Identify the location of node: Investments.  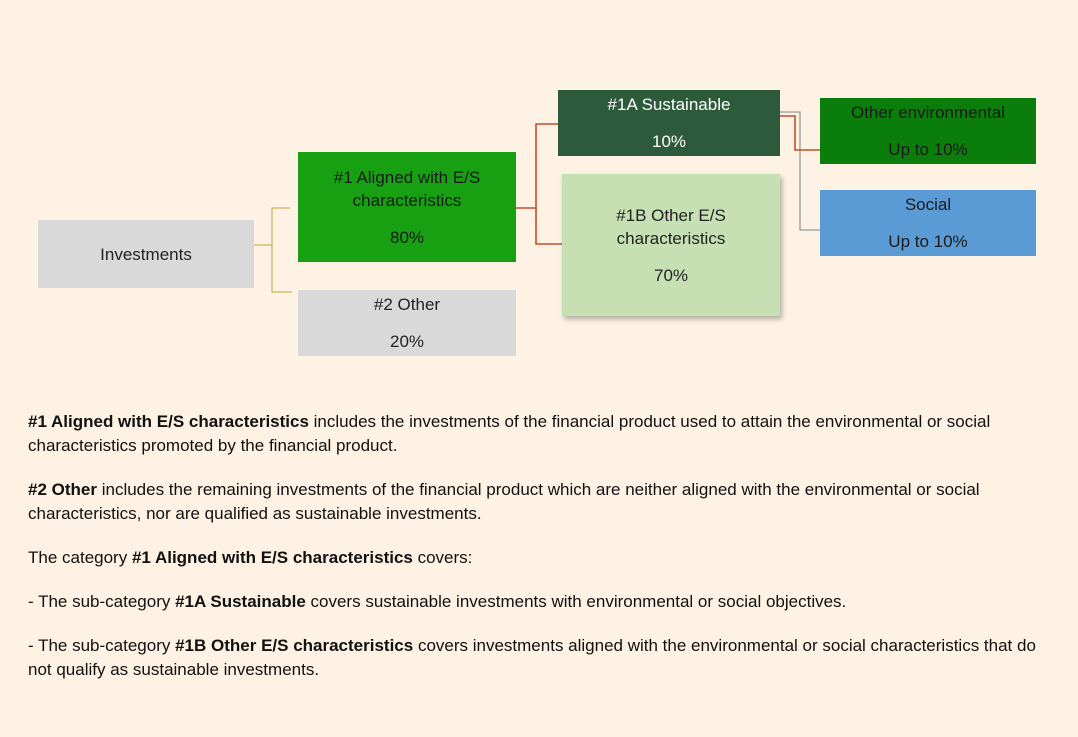
(146, 254).